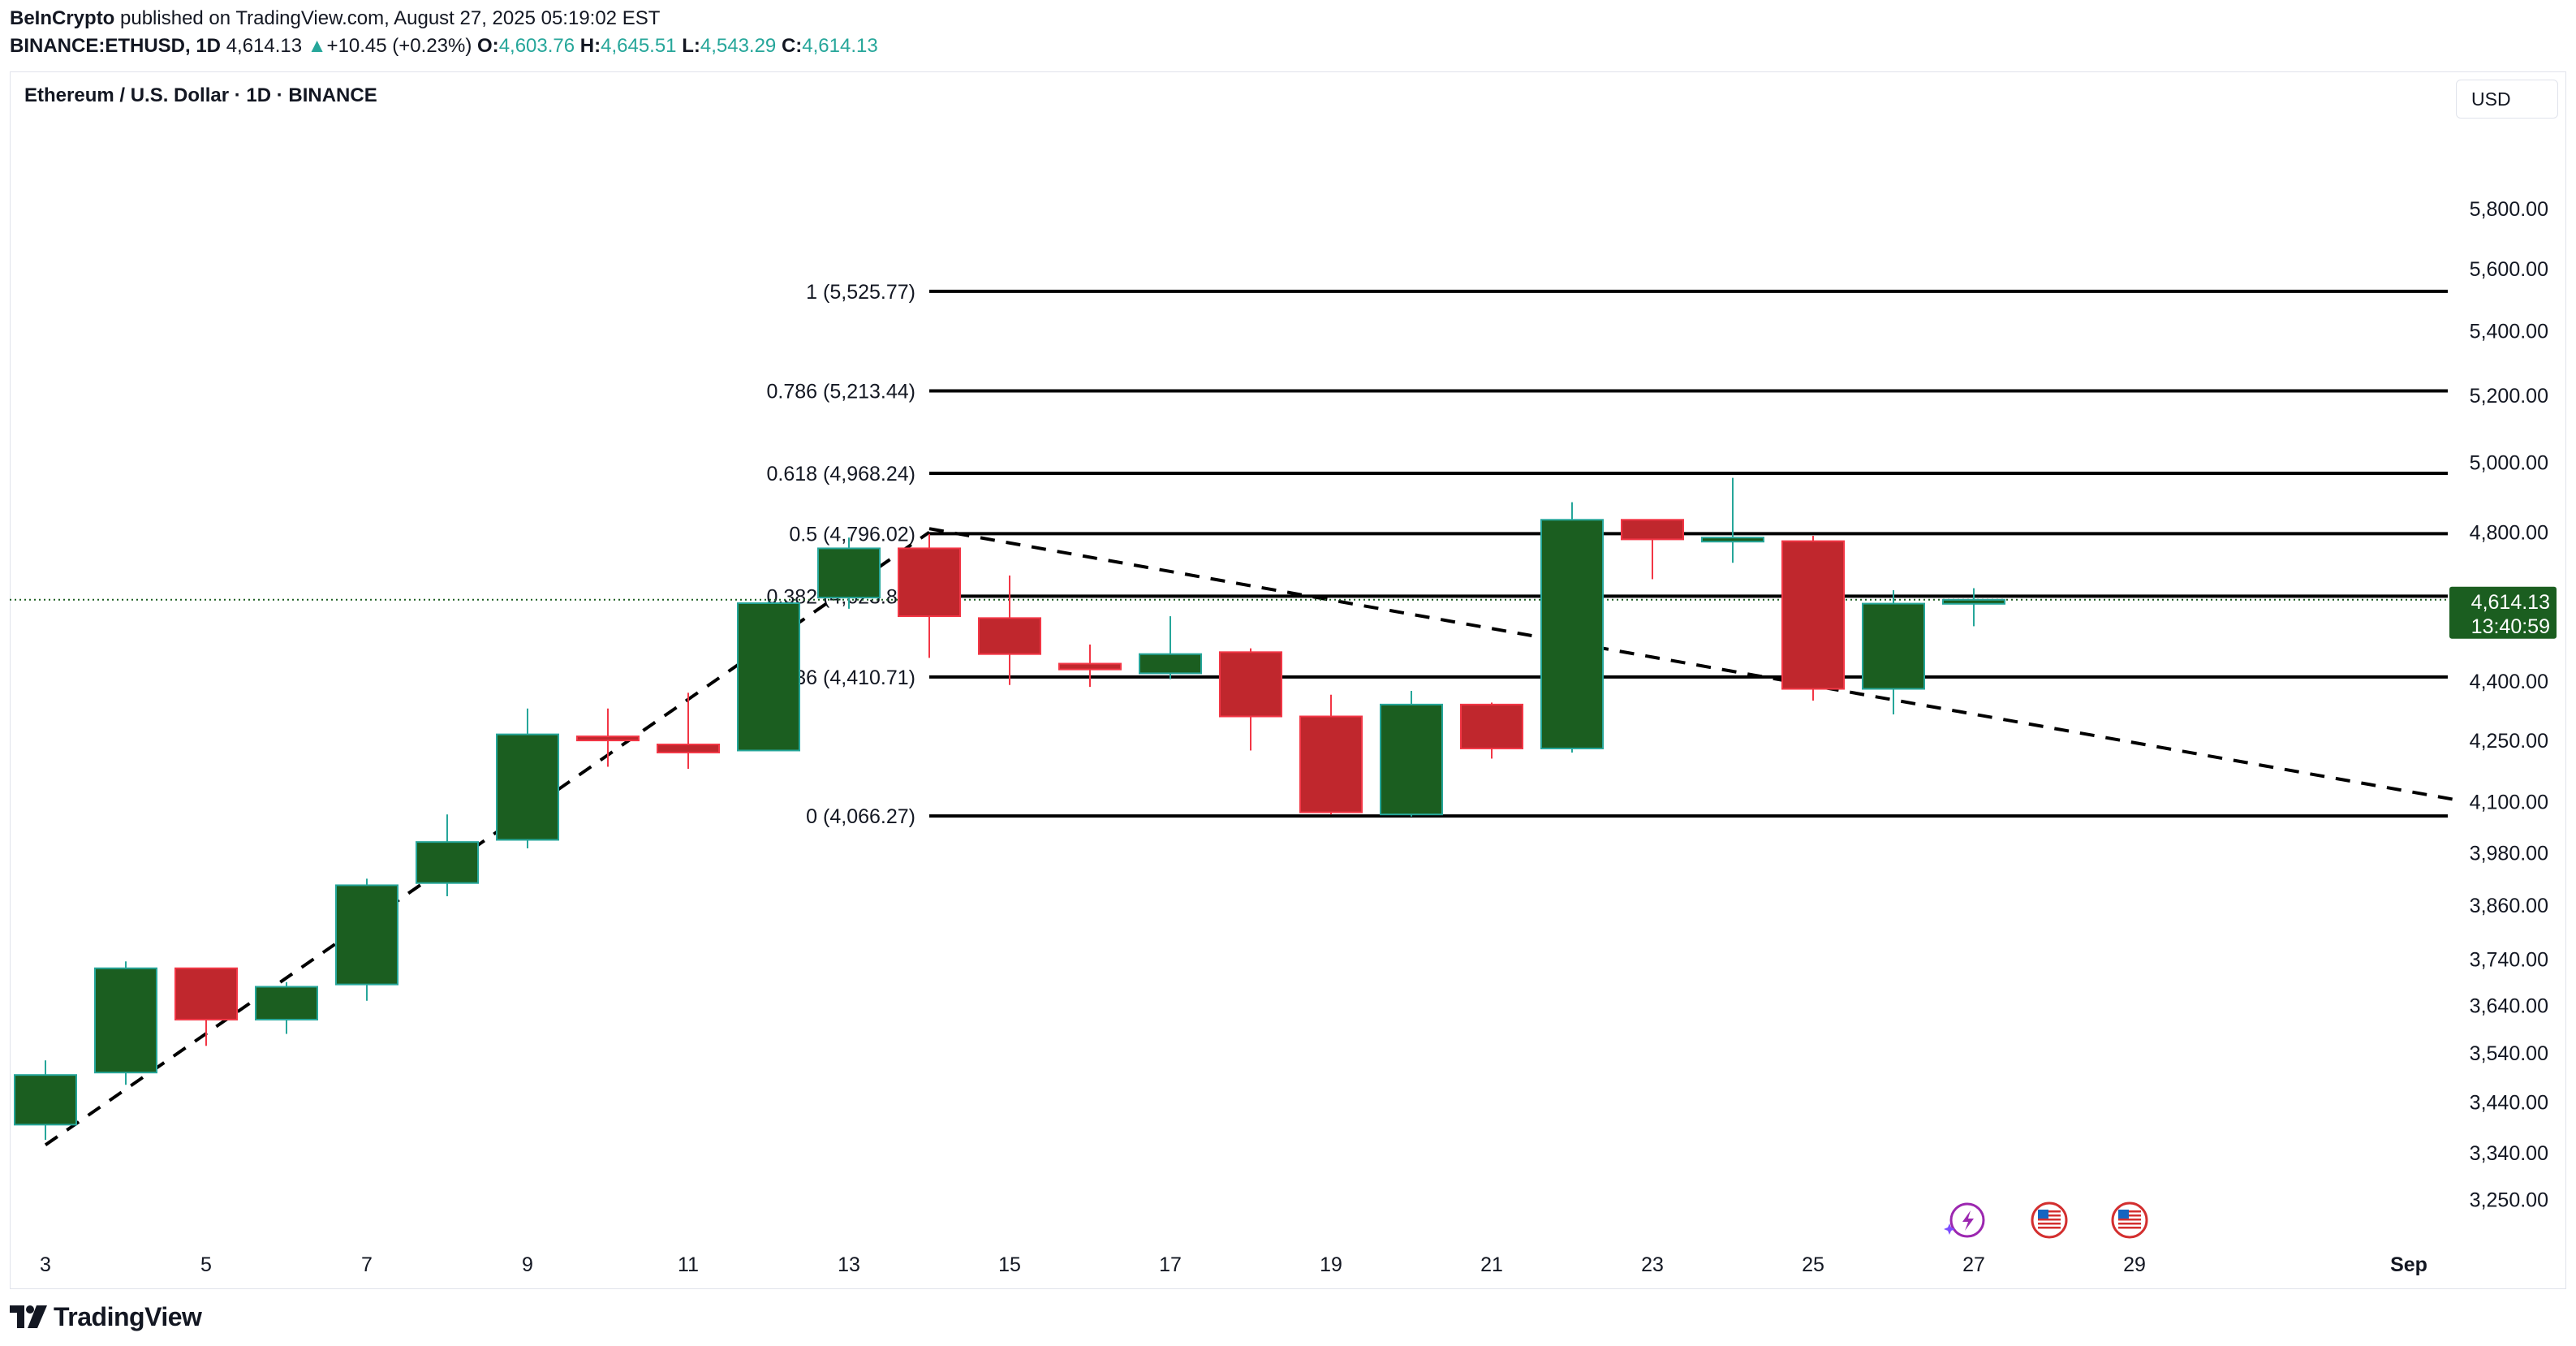  Describe the element at coordinates (116, 46) in the screenshot. I see `symbol-label: BINANCE:ETHUSD, 1D` at that location.